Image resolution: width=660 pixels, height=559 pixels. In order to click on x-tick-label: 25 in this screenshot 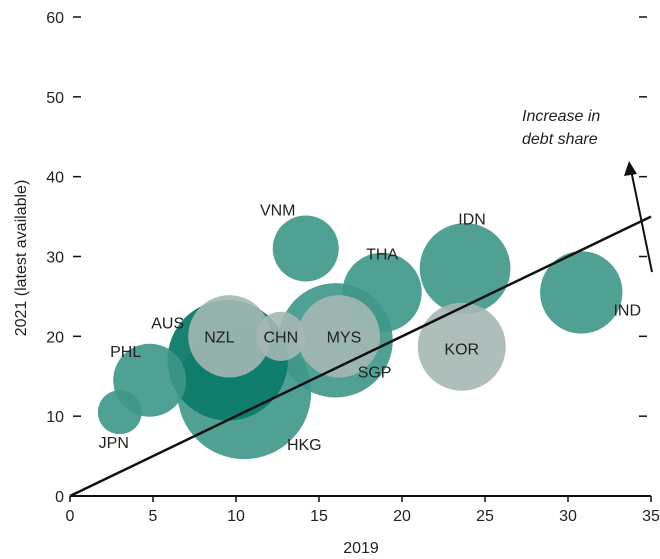, I will do `click(485, 516)`.